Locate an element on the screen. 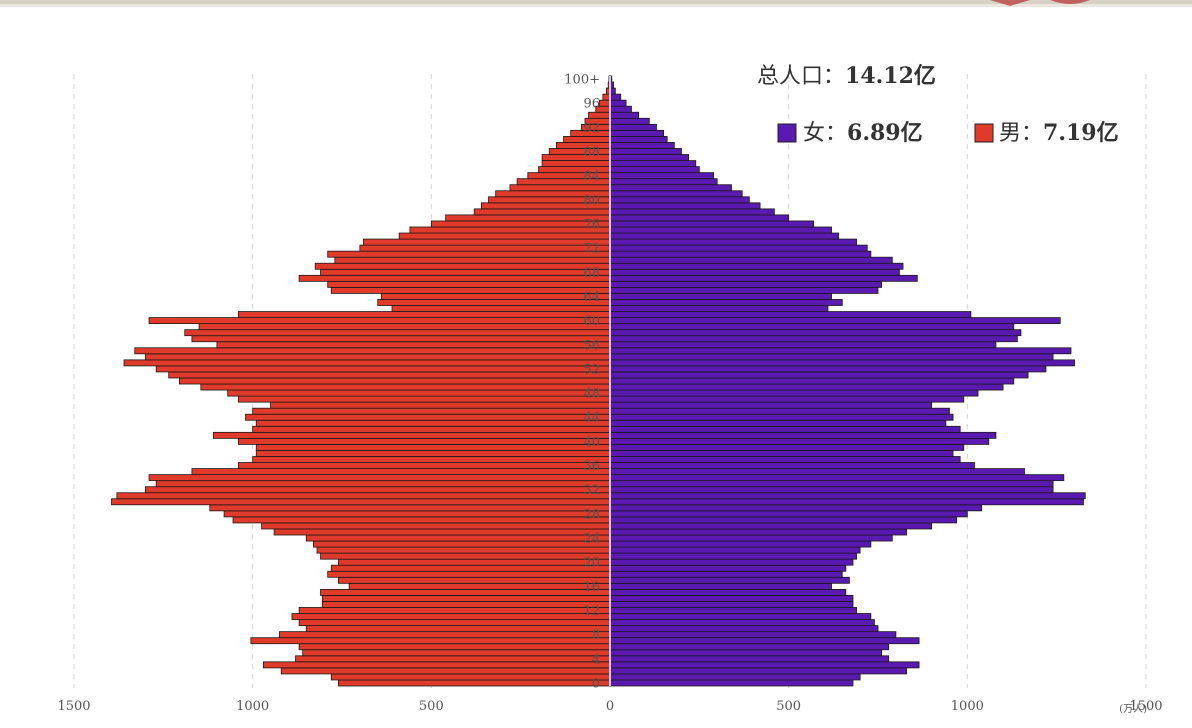 Image resolution: width=1192 pixels, height=728 pixels. age-tick-label: 88 is located at coordinates (591, 152).